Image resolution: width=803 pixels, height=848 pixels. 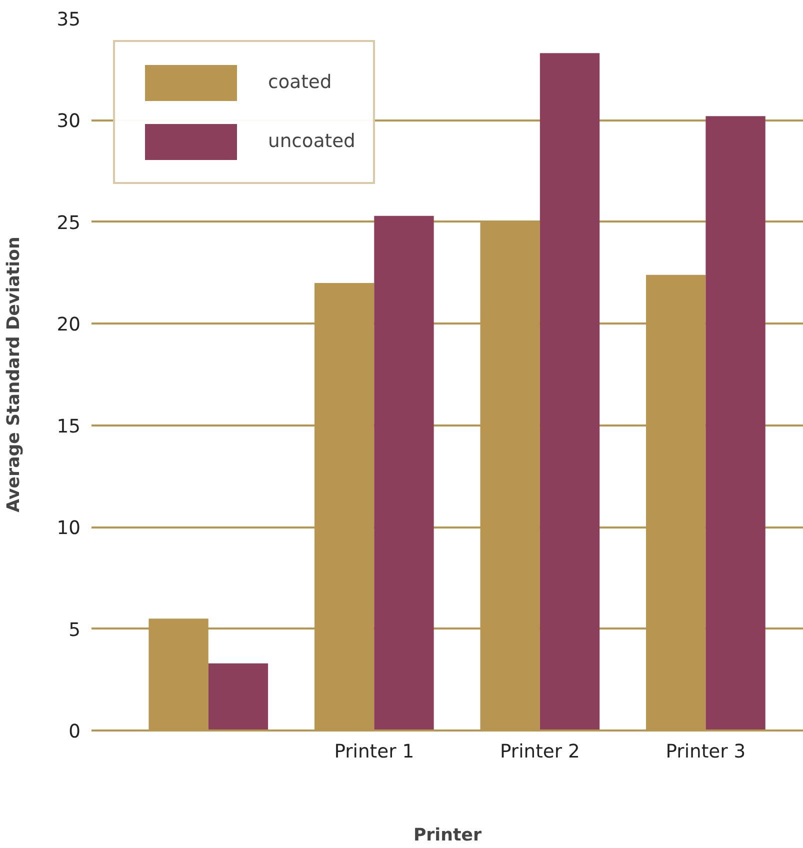 I want to click on y-tick-label: 30, so click(x=68, y=121).